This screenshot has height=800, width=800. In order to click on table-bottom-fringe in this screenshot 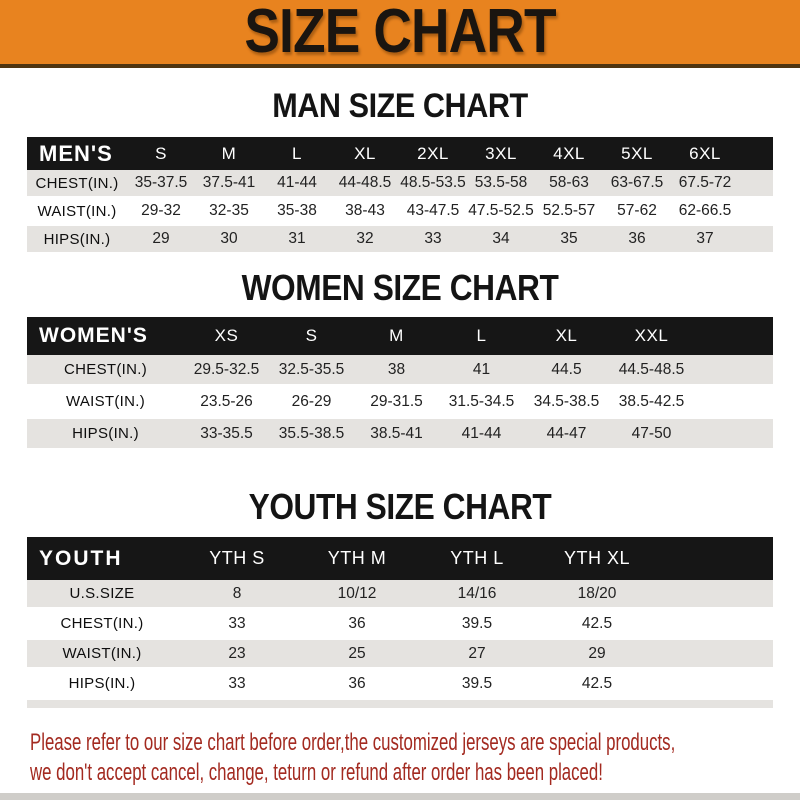, I will do `click(400, 704)`.